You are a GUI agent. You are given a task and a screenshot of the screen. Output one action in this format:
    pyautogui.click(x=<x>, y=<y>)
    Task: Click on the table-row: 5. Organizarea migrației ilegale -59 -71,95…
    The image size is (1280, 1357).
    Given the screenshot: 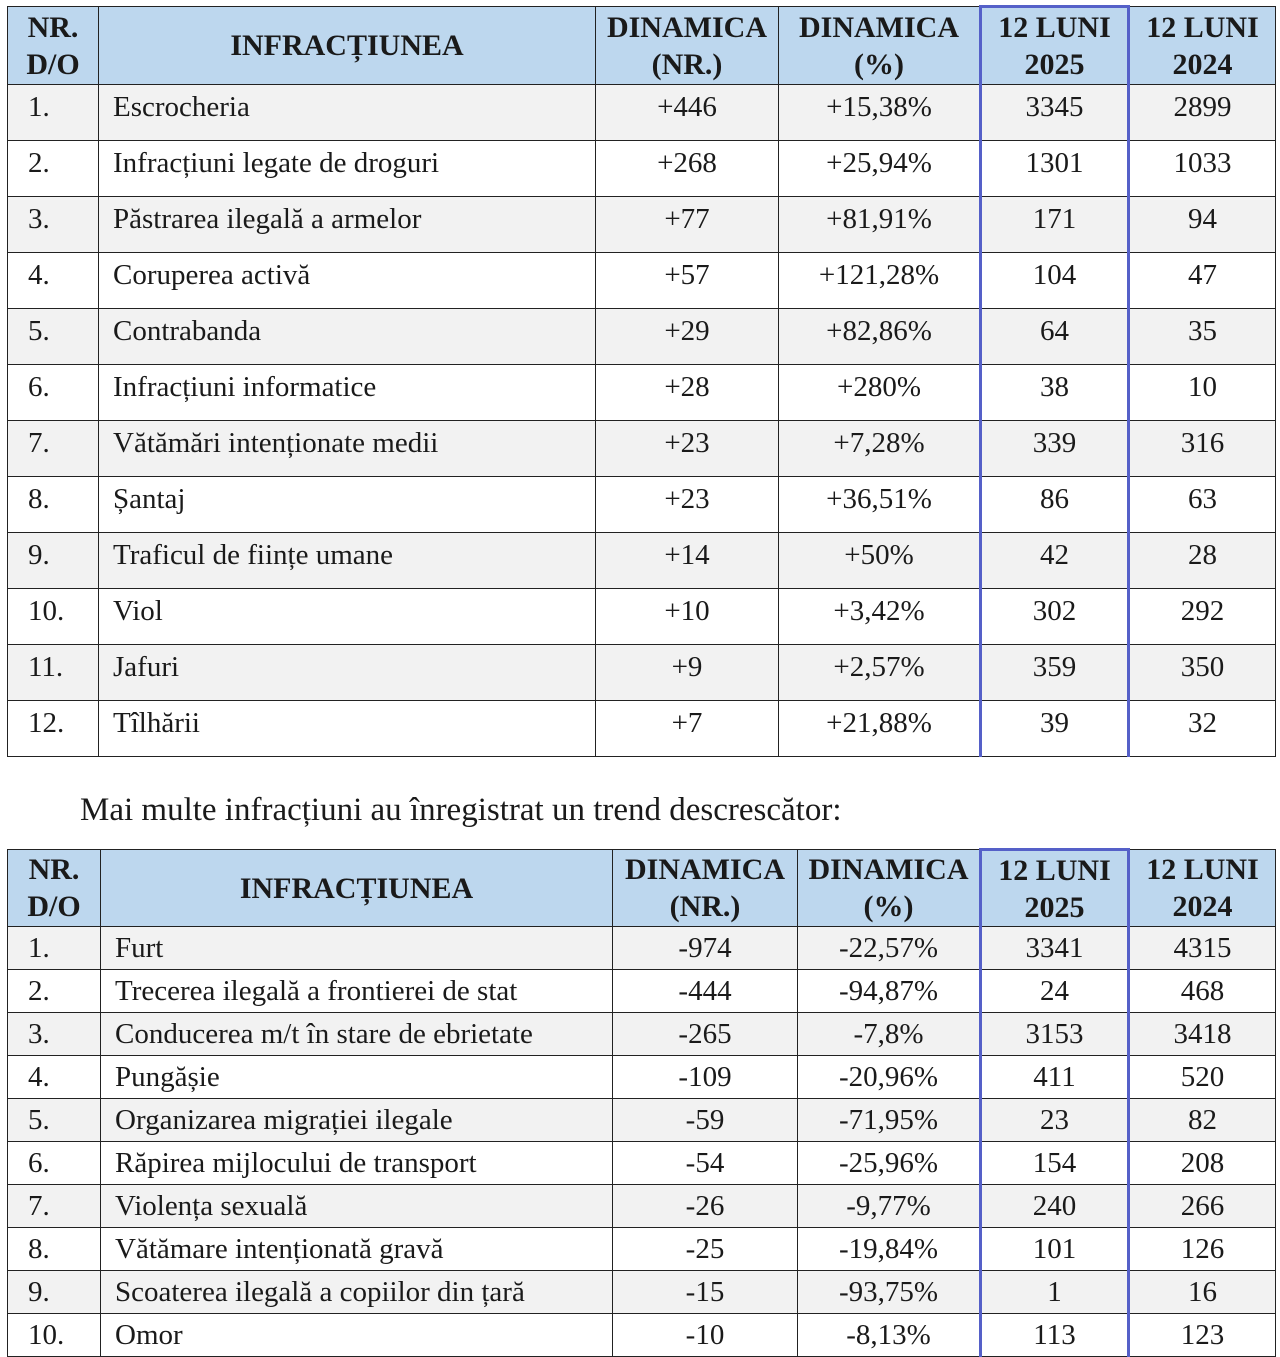 What is the action you would take?
    pyautogui.click(x=641, y=1120)
    